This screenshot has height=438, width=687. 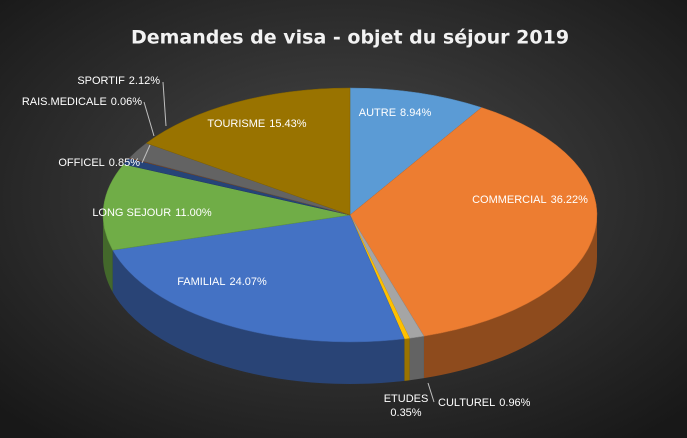 I want to click on value-label: 0.96%, so click(x=514, y=403).